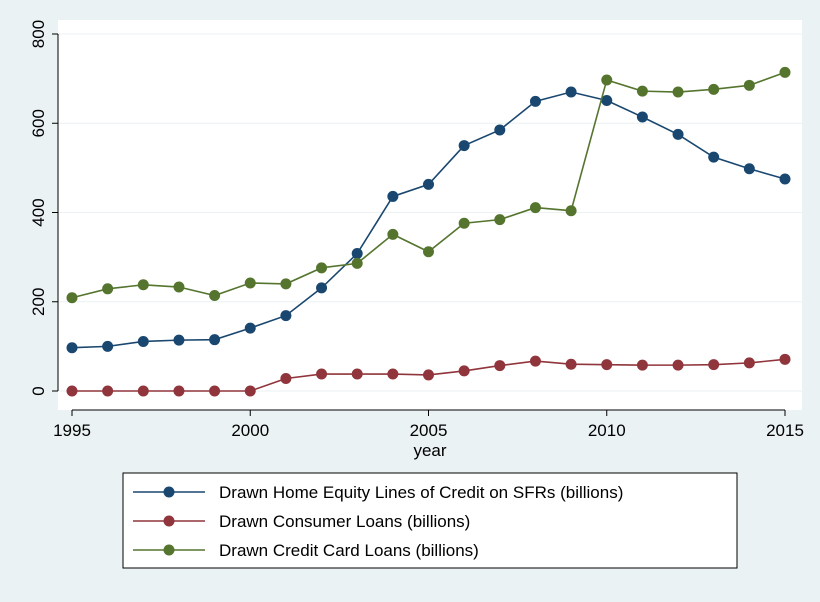 This screenshot has height=602, width=820. Describe the element at coordinates (344, 521) in the screenshot. I see `legend-label-2: Drawn Consumer Loans (billions)` at that location.